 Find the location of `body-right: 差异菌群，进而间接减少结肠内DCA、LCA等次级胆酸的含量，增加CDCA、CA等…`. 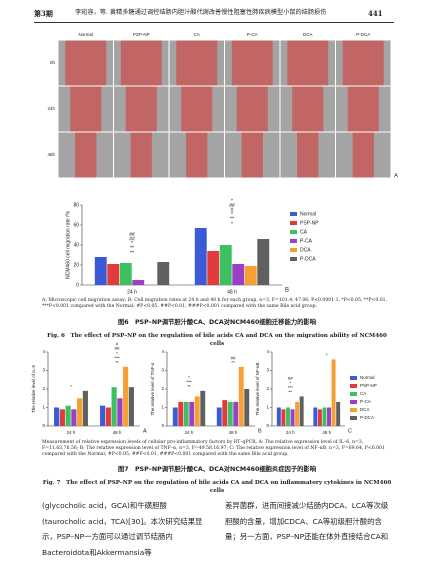

body-right: 差异菌群，进而间接减少结肠内DCA、LCA等次级胆酸的含量，增加CDCA、CA等… is located at coordinates (307, 521).